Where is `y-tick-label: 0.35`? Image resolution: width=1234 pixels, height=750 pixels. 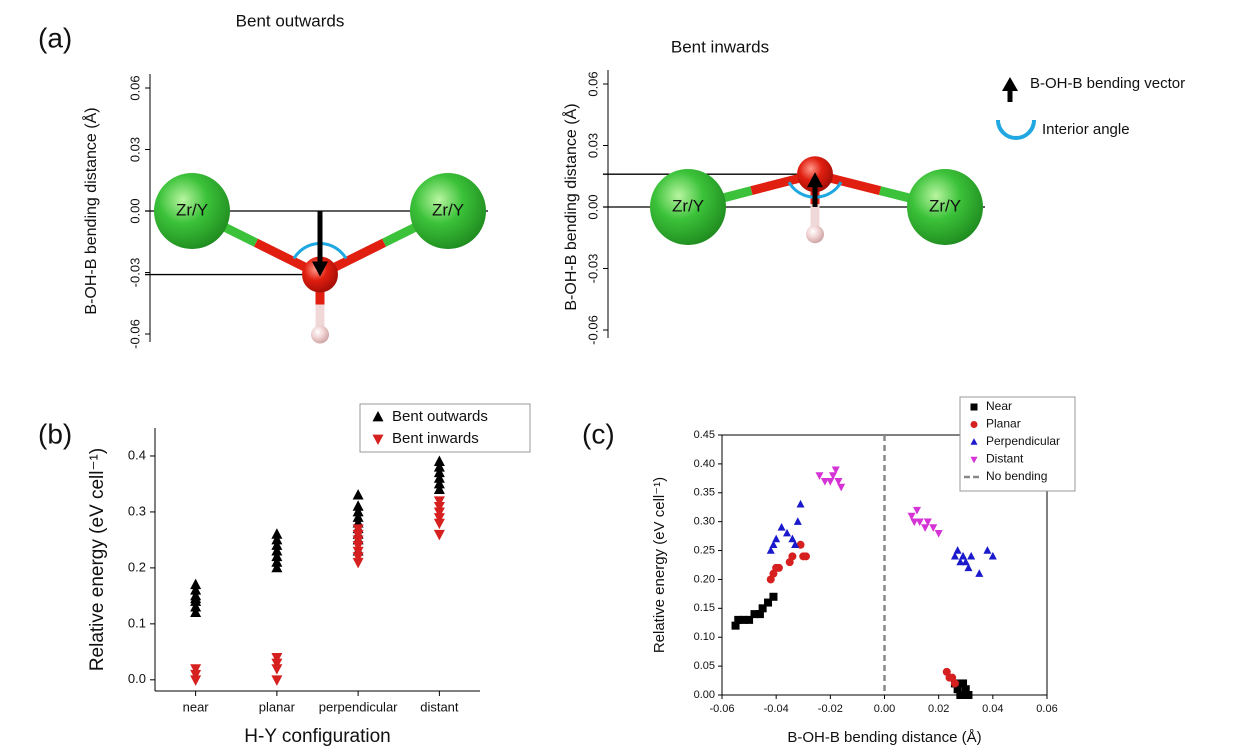 y-tick-label: 0.35 is located at coordinates (704, 493).